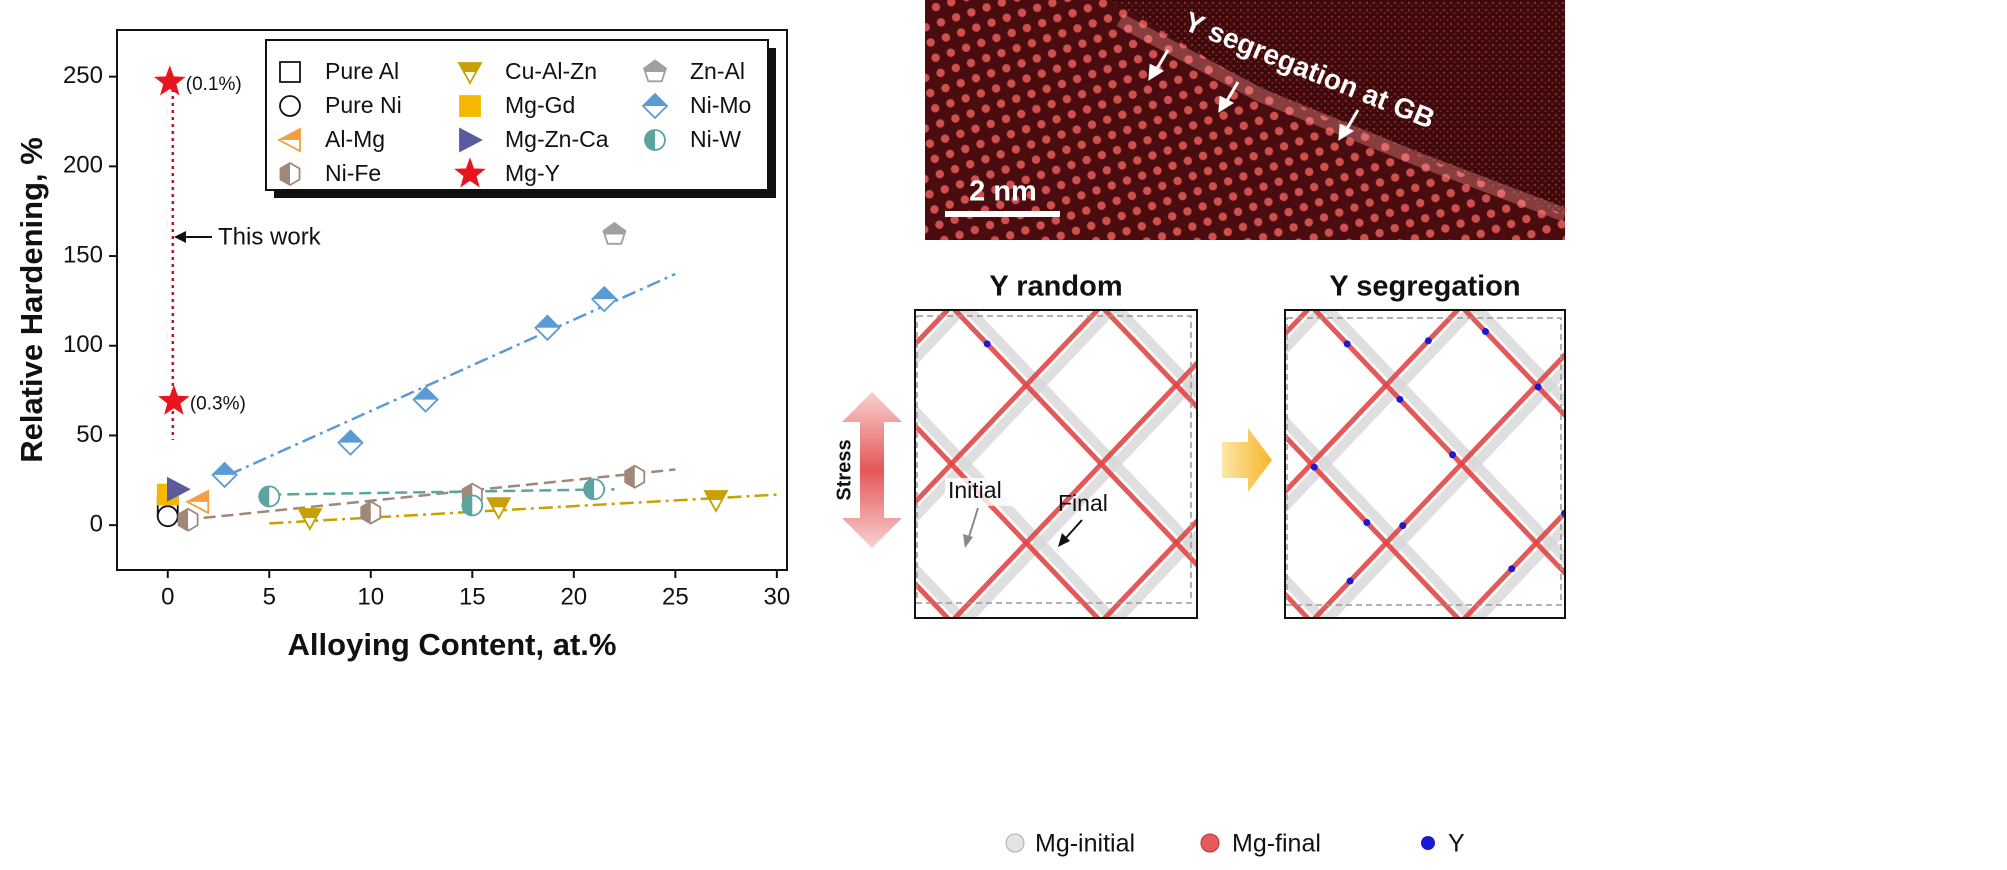  What do you see at coordinates (1003, 192) in the screenshot?
I see `scale-bar-label: 2 nm` at bounding box center [1003, 192].